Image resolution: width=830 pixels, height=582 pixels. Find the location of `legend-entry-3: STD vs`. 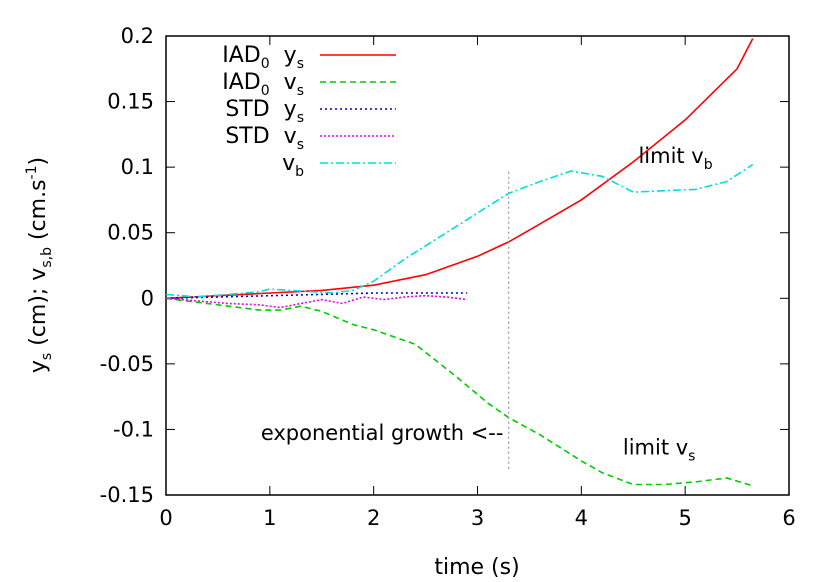

legend-entry-3: STD vs is located at coordinates (310, 138).